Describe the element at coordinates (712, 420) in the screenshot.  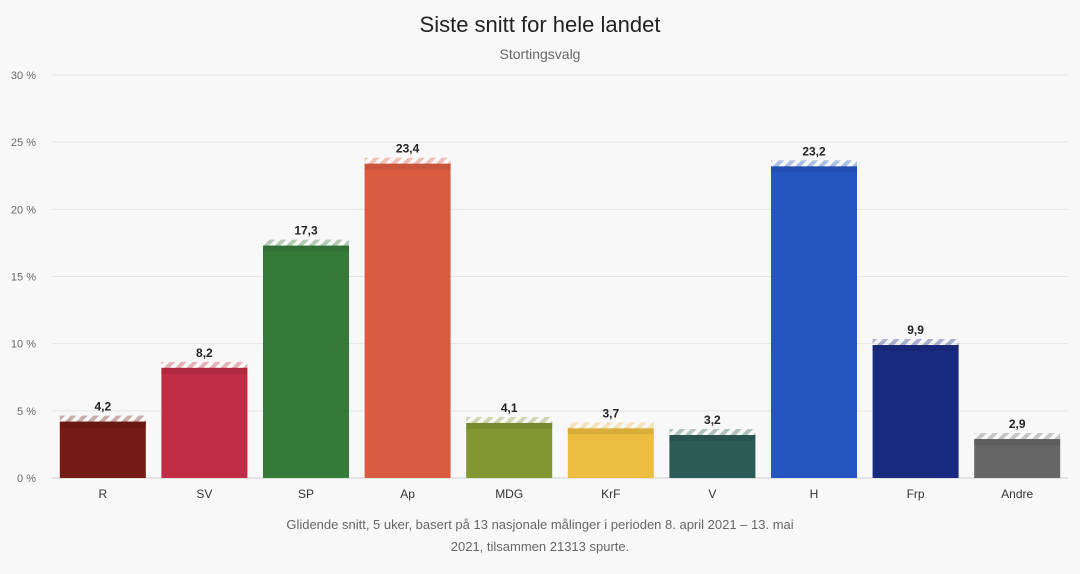
I see `value-label: 3,2` at that location.